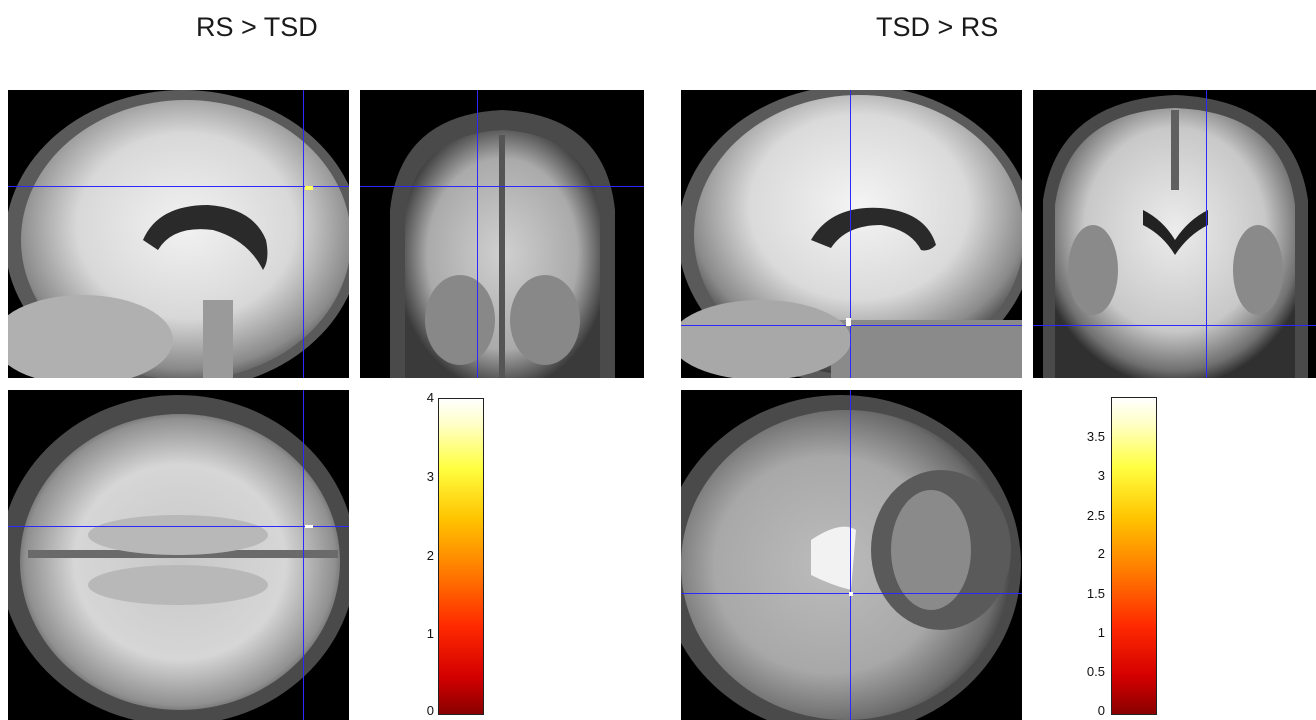  I want to click on colorbar-tick: 4, so click(430, 397).